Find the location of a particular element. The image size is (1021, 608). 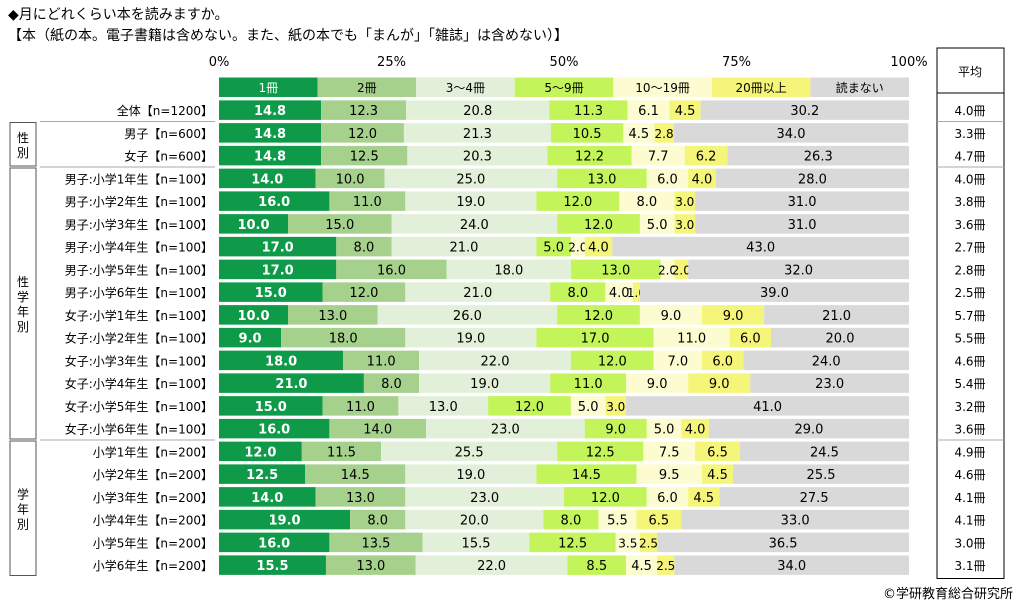

data-label: 12.3 is located at coordinates (363, 111).